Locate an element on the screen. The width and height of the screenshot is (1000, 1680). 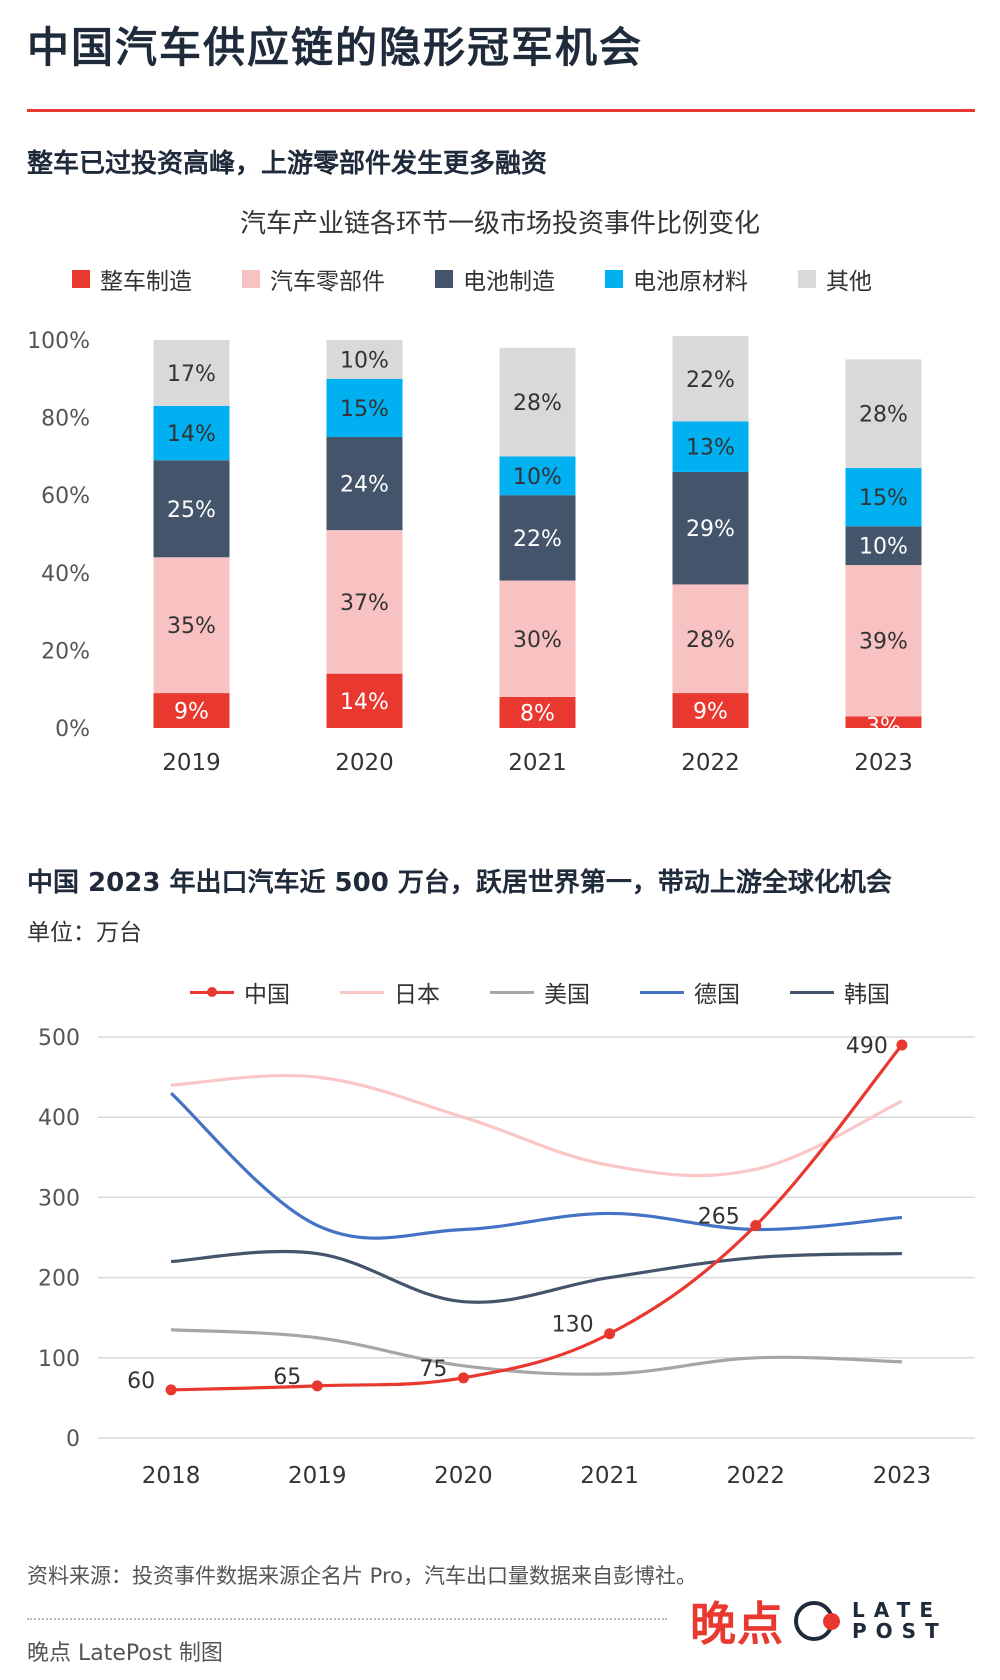
chart2-section-title: 中国 2023 年出口汽车近 500 万台，跃居世界第一，带动上游全球化机会 is located at coordinates (459, 883).